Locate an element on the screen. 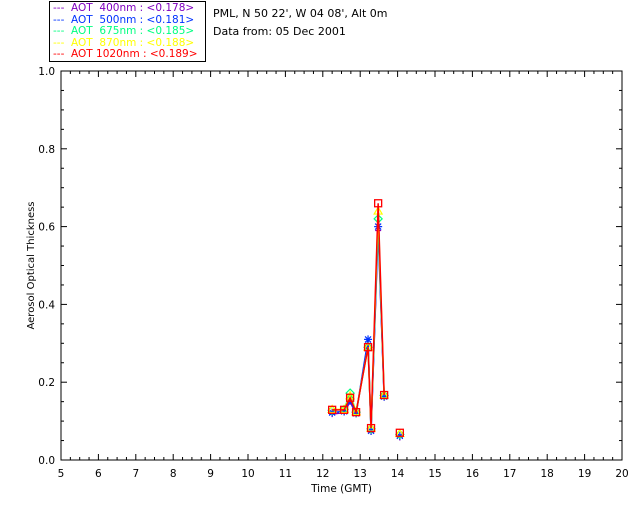 The width and height of the screenshot is (640, 512). x-tick-label: 7 is located at coordinates (135, 474).